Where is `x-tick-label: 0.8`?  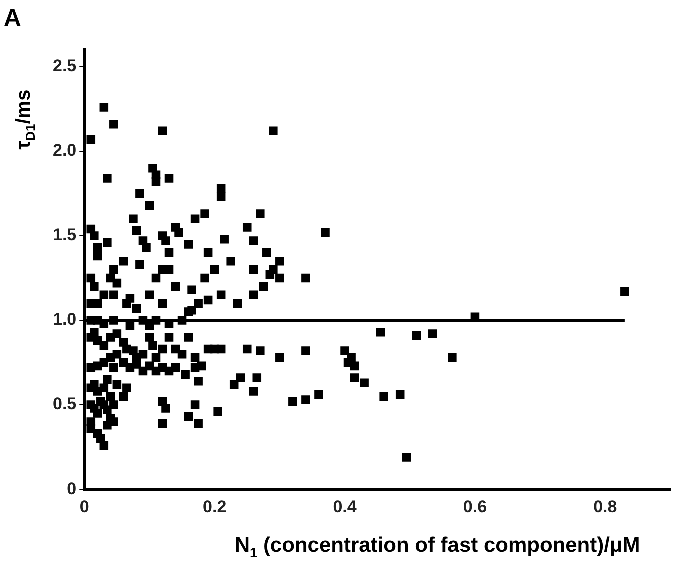
x-tick-label: 0.8 is located at coordinates (606, 506).